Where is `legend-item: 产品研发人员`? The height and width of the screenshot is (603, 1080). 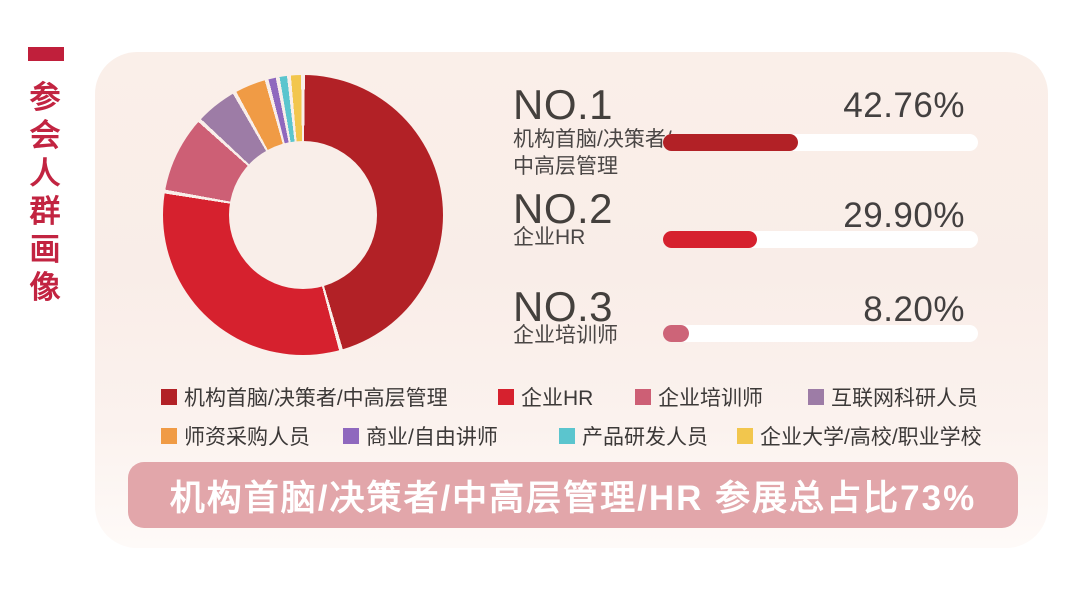 legend-item: 产品研发人员 is located at coordinates (633, 436).